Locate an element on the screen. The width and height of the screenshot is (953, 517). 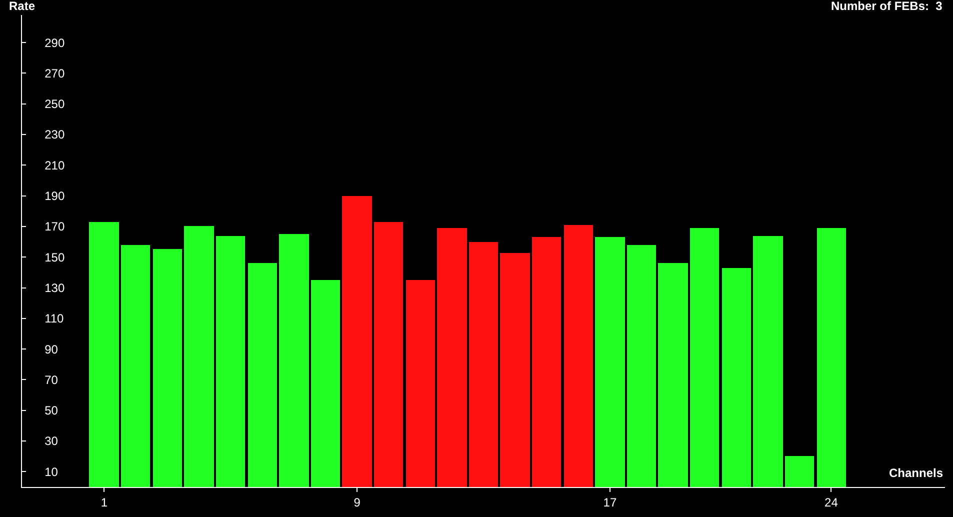
x-tick-label: 9 is located at coordinates (357, 502).